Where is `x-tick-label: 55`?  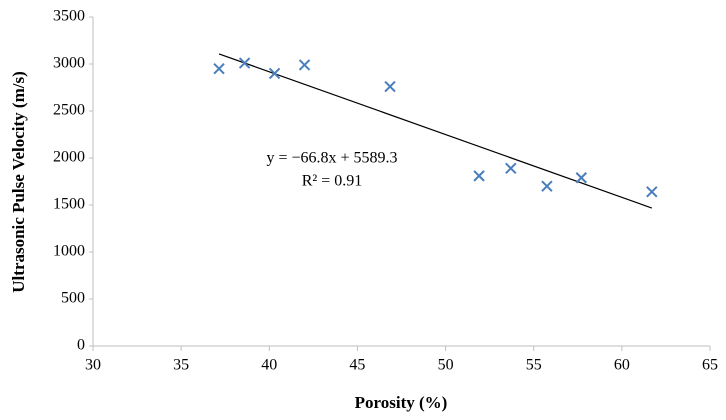 x-tick-label: 55 is located at coordinates (534, 365).